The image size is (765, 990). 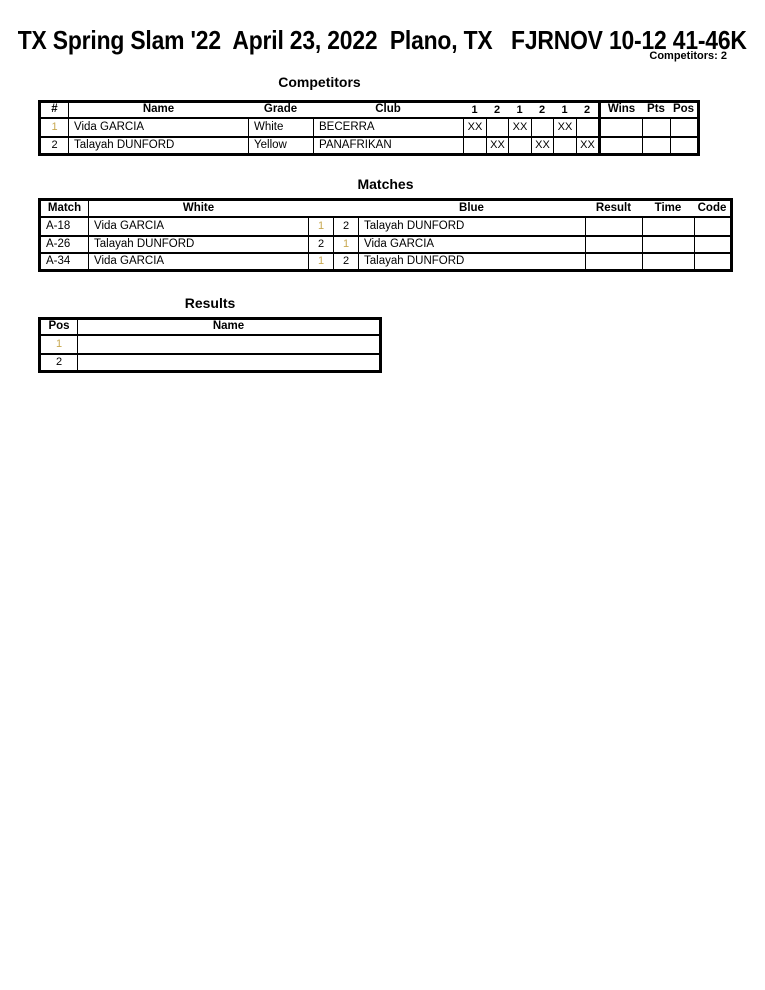 I want to click on header-spacer, so click(x=333, y=208).